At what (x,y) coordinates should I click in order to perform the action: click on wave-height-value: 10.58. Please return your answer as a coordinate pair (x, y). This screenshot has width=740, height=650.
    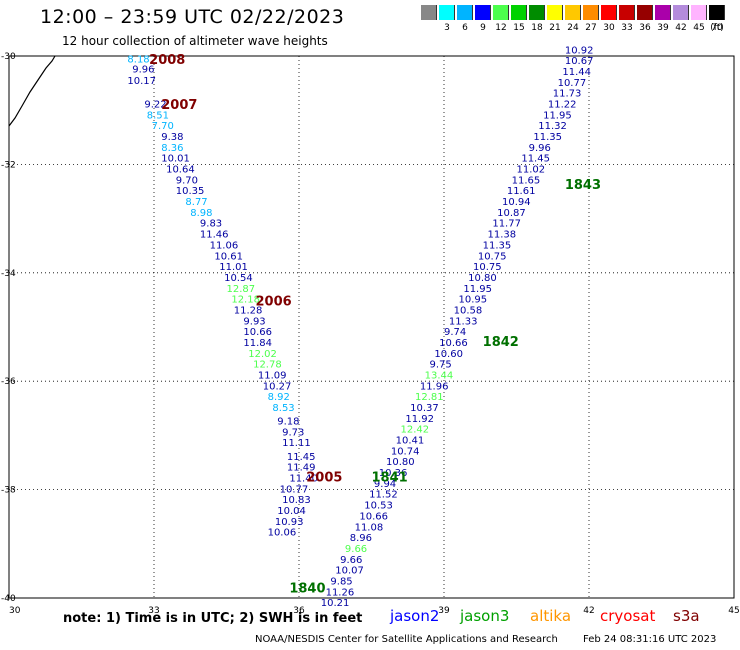
    Looking at the image, I should click on (468, 310).